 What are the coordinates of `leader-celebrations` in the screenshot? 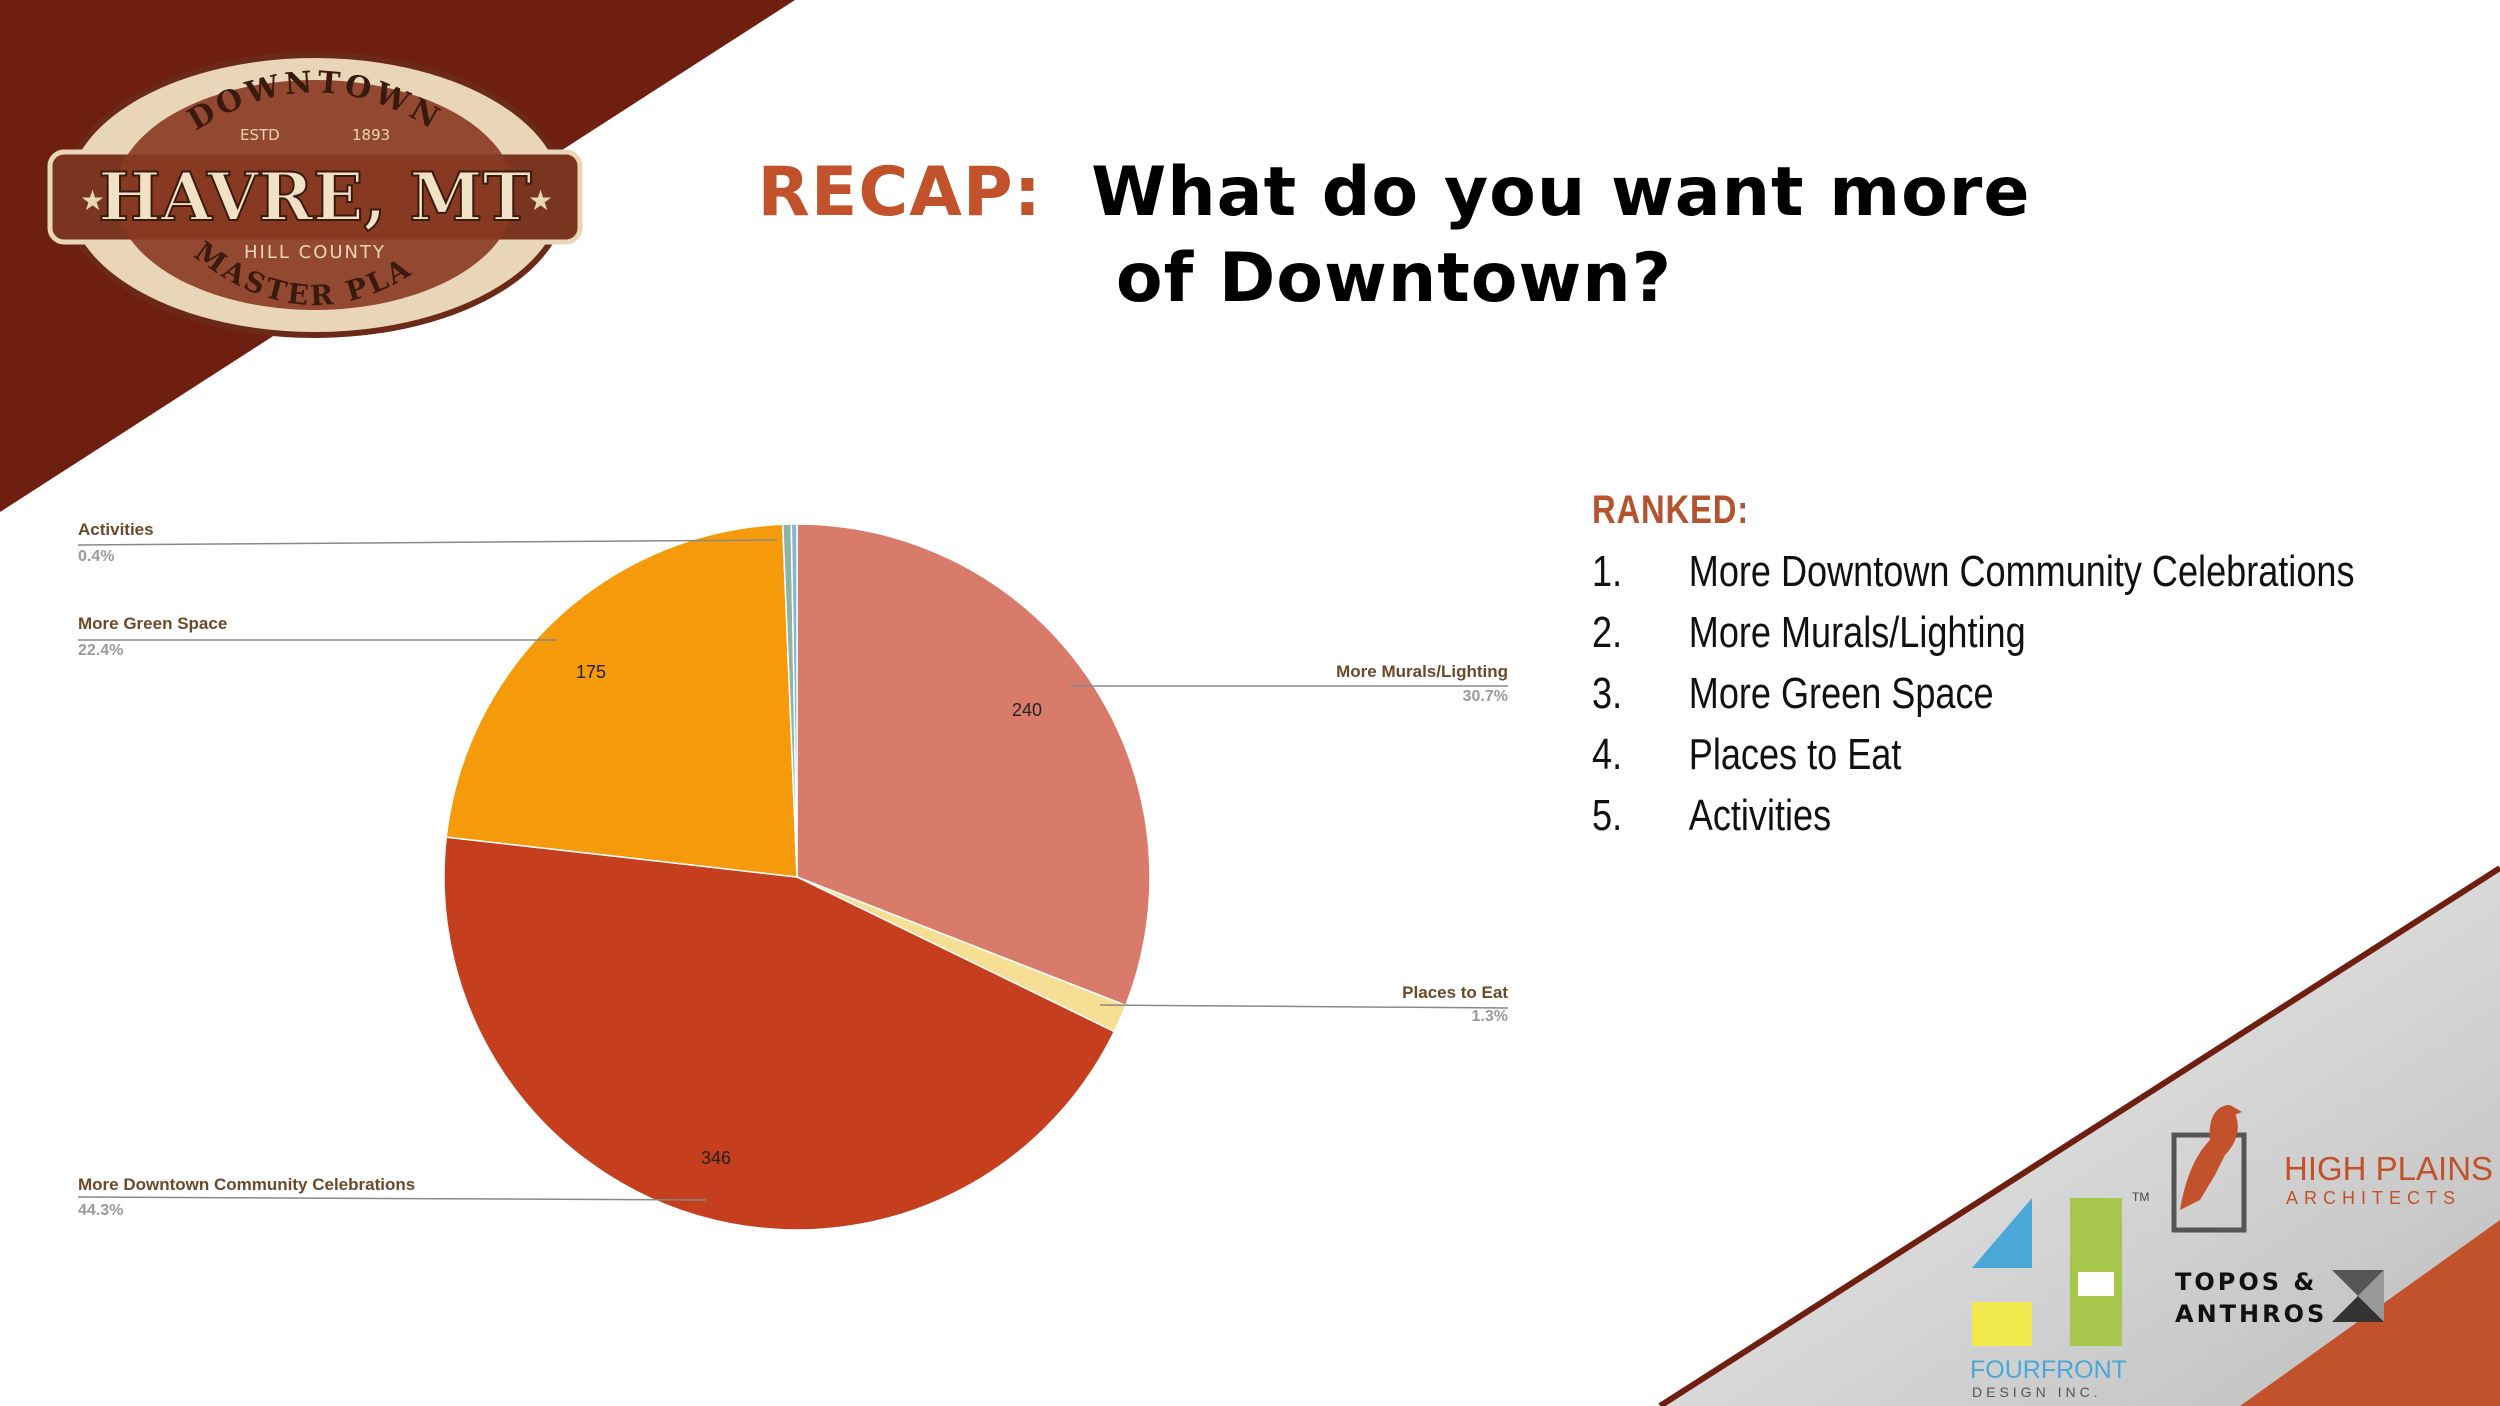 It's located at (392, 1198).